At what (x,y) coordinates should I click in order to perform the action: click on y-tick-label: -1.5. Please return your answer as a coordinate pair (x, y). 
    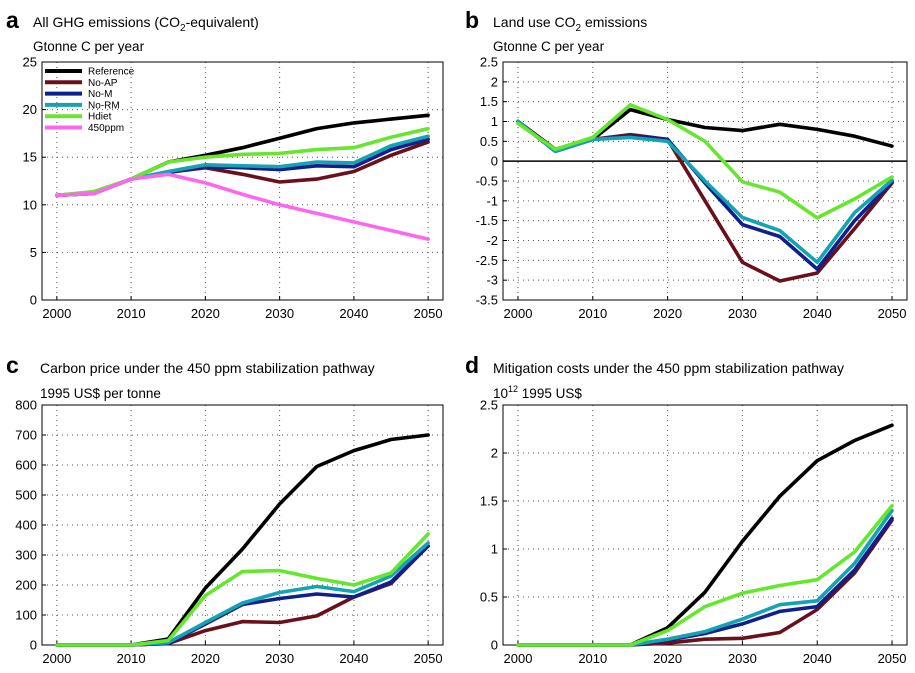
    Looking at the image, I should click on (487, 220).